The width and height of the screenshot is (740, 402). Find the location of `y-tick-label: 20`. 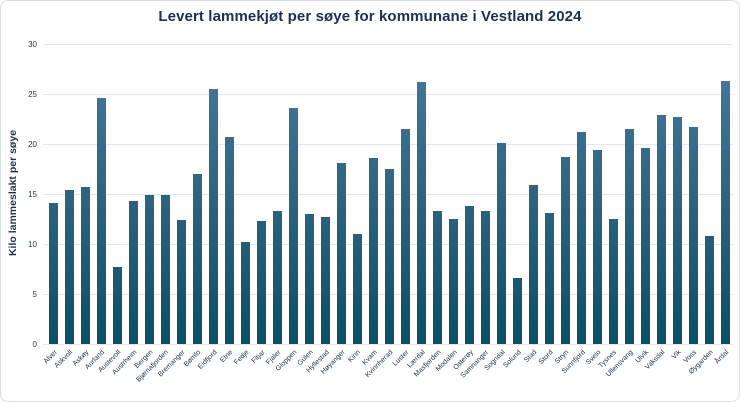

y-tick-label: 20 is located at coordinates (32, 144).